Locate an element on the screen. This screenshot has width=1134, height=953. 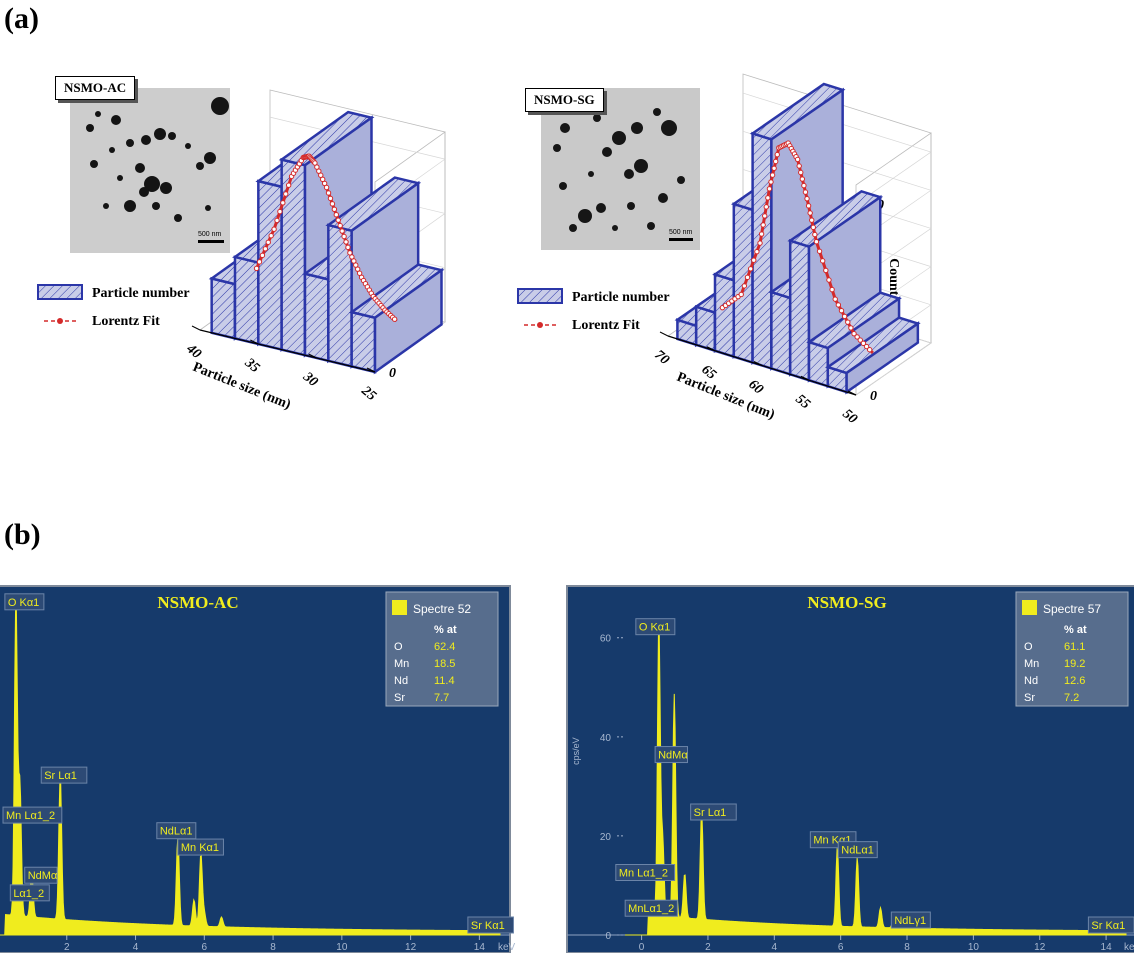
panel-label-a: (a) is located at coordinates (21, 18).